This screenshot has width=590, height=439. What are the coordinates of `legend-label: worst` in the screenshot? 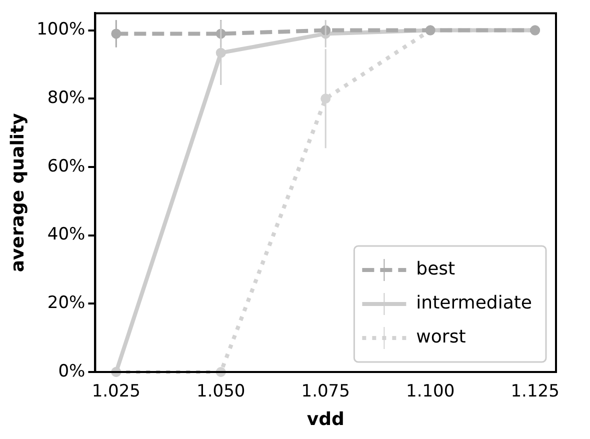 It's located at (441, 337).